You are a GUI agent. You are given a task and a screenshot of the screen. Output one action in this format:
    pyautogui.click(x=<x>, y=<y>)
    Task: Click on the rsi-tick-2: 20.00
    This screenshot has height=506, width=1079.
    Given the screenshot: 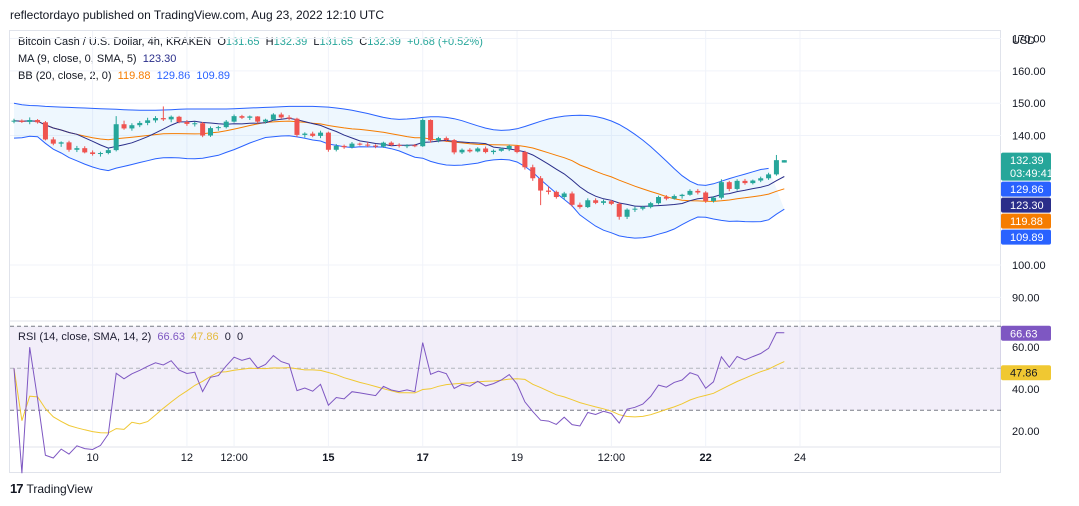 What is the action you would take?
    pyautogui.click(x=1026, y=432)
    